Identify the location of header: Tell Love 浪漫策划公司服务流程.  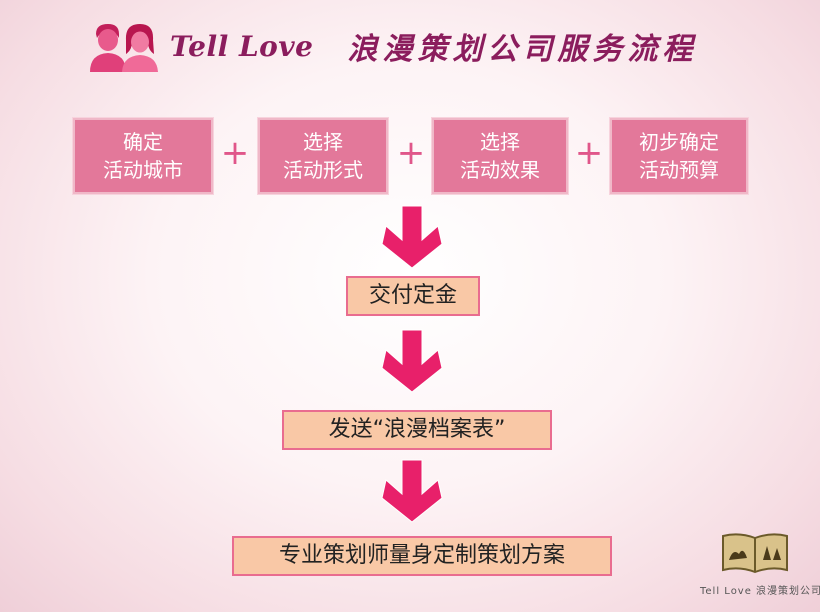
(392, 46).